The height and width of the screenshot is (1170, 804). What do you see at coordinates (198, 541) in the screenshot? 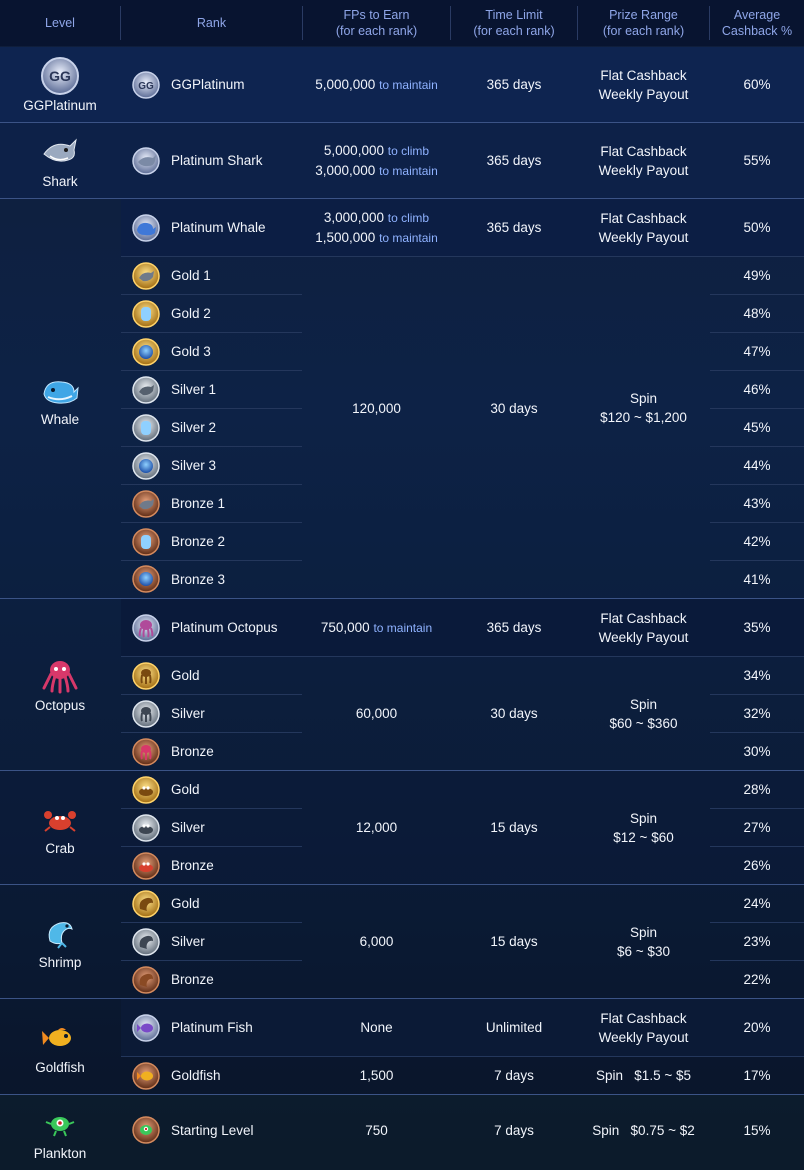
I see `rank-label: Bronze 2` at bounding box center [198, 541].